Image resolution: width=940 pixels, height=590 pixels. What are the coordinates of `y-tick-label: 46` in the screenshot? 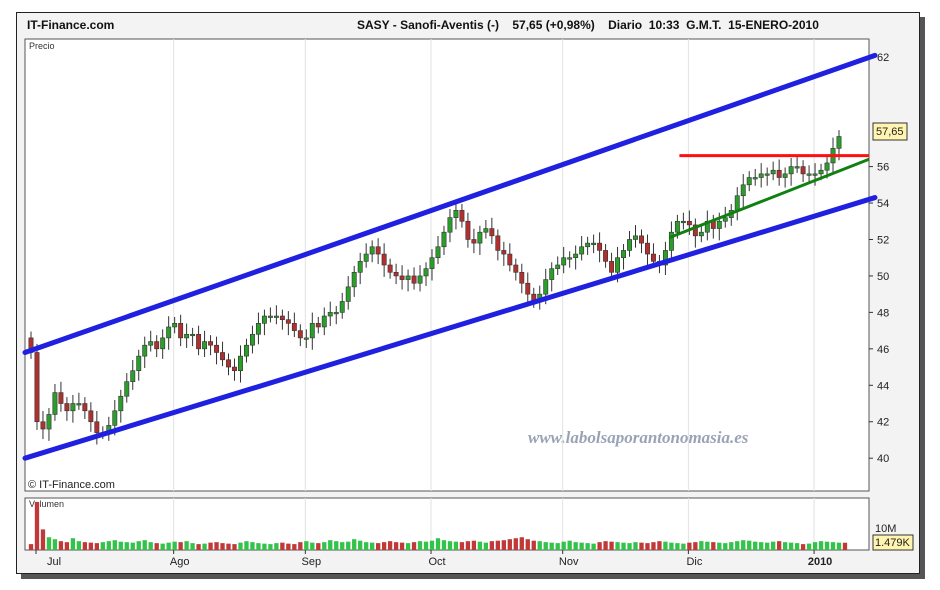 It's located at (883, 350).